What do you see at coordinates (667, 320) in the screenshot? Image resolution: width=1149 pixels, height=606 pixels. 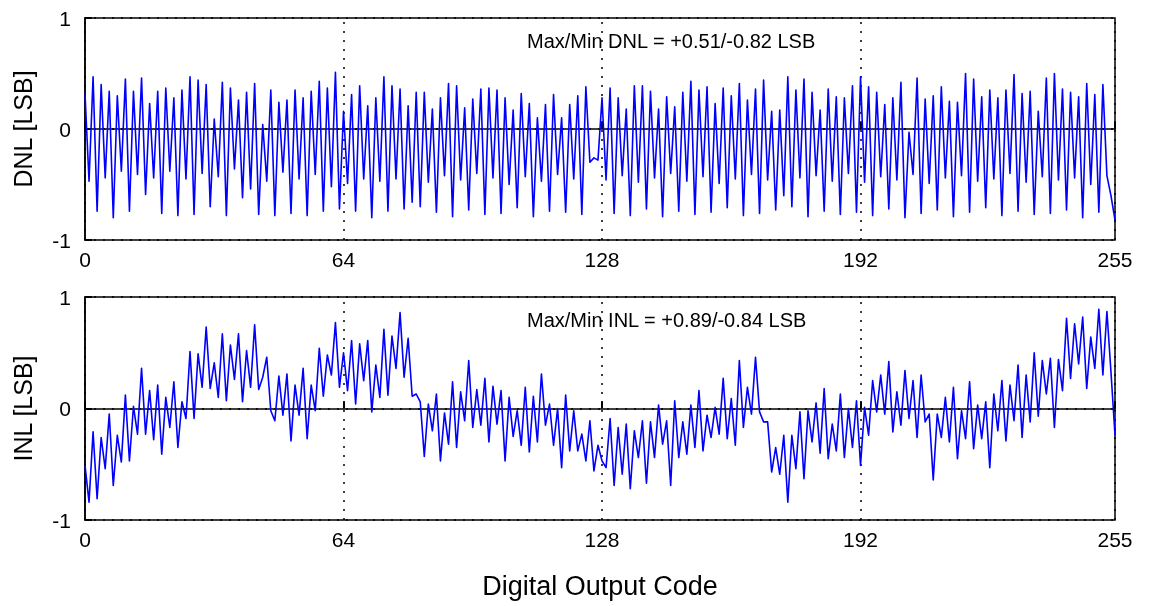 I see `annotation: Max/Min INL = +0.89/-0.84 LSB` at bounding box center [667, 320].